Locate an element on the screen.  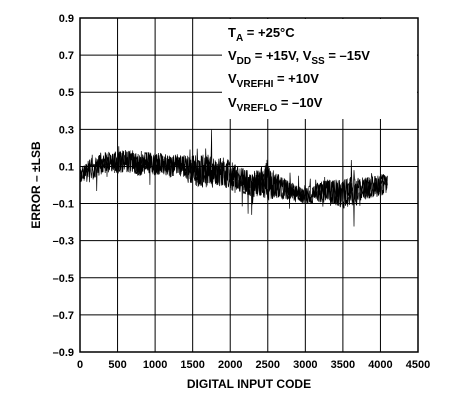
y-tick-label: –0.3 is located at coordinates (63, 242).